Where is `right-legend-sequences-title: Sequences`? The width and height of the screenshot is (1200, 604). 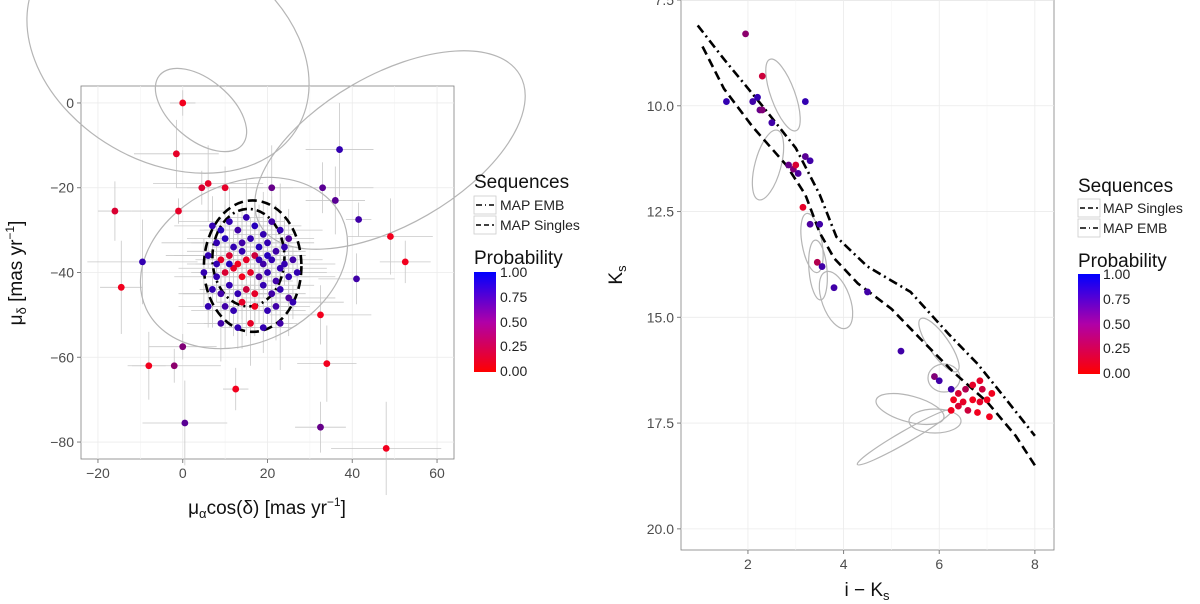 right-legend-sequences-title: Sequences is located at coordinates (1125, 186).